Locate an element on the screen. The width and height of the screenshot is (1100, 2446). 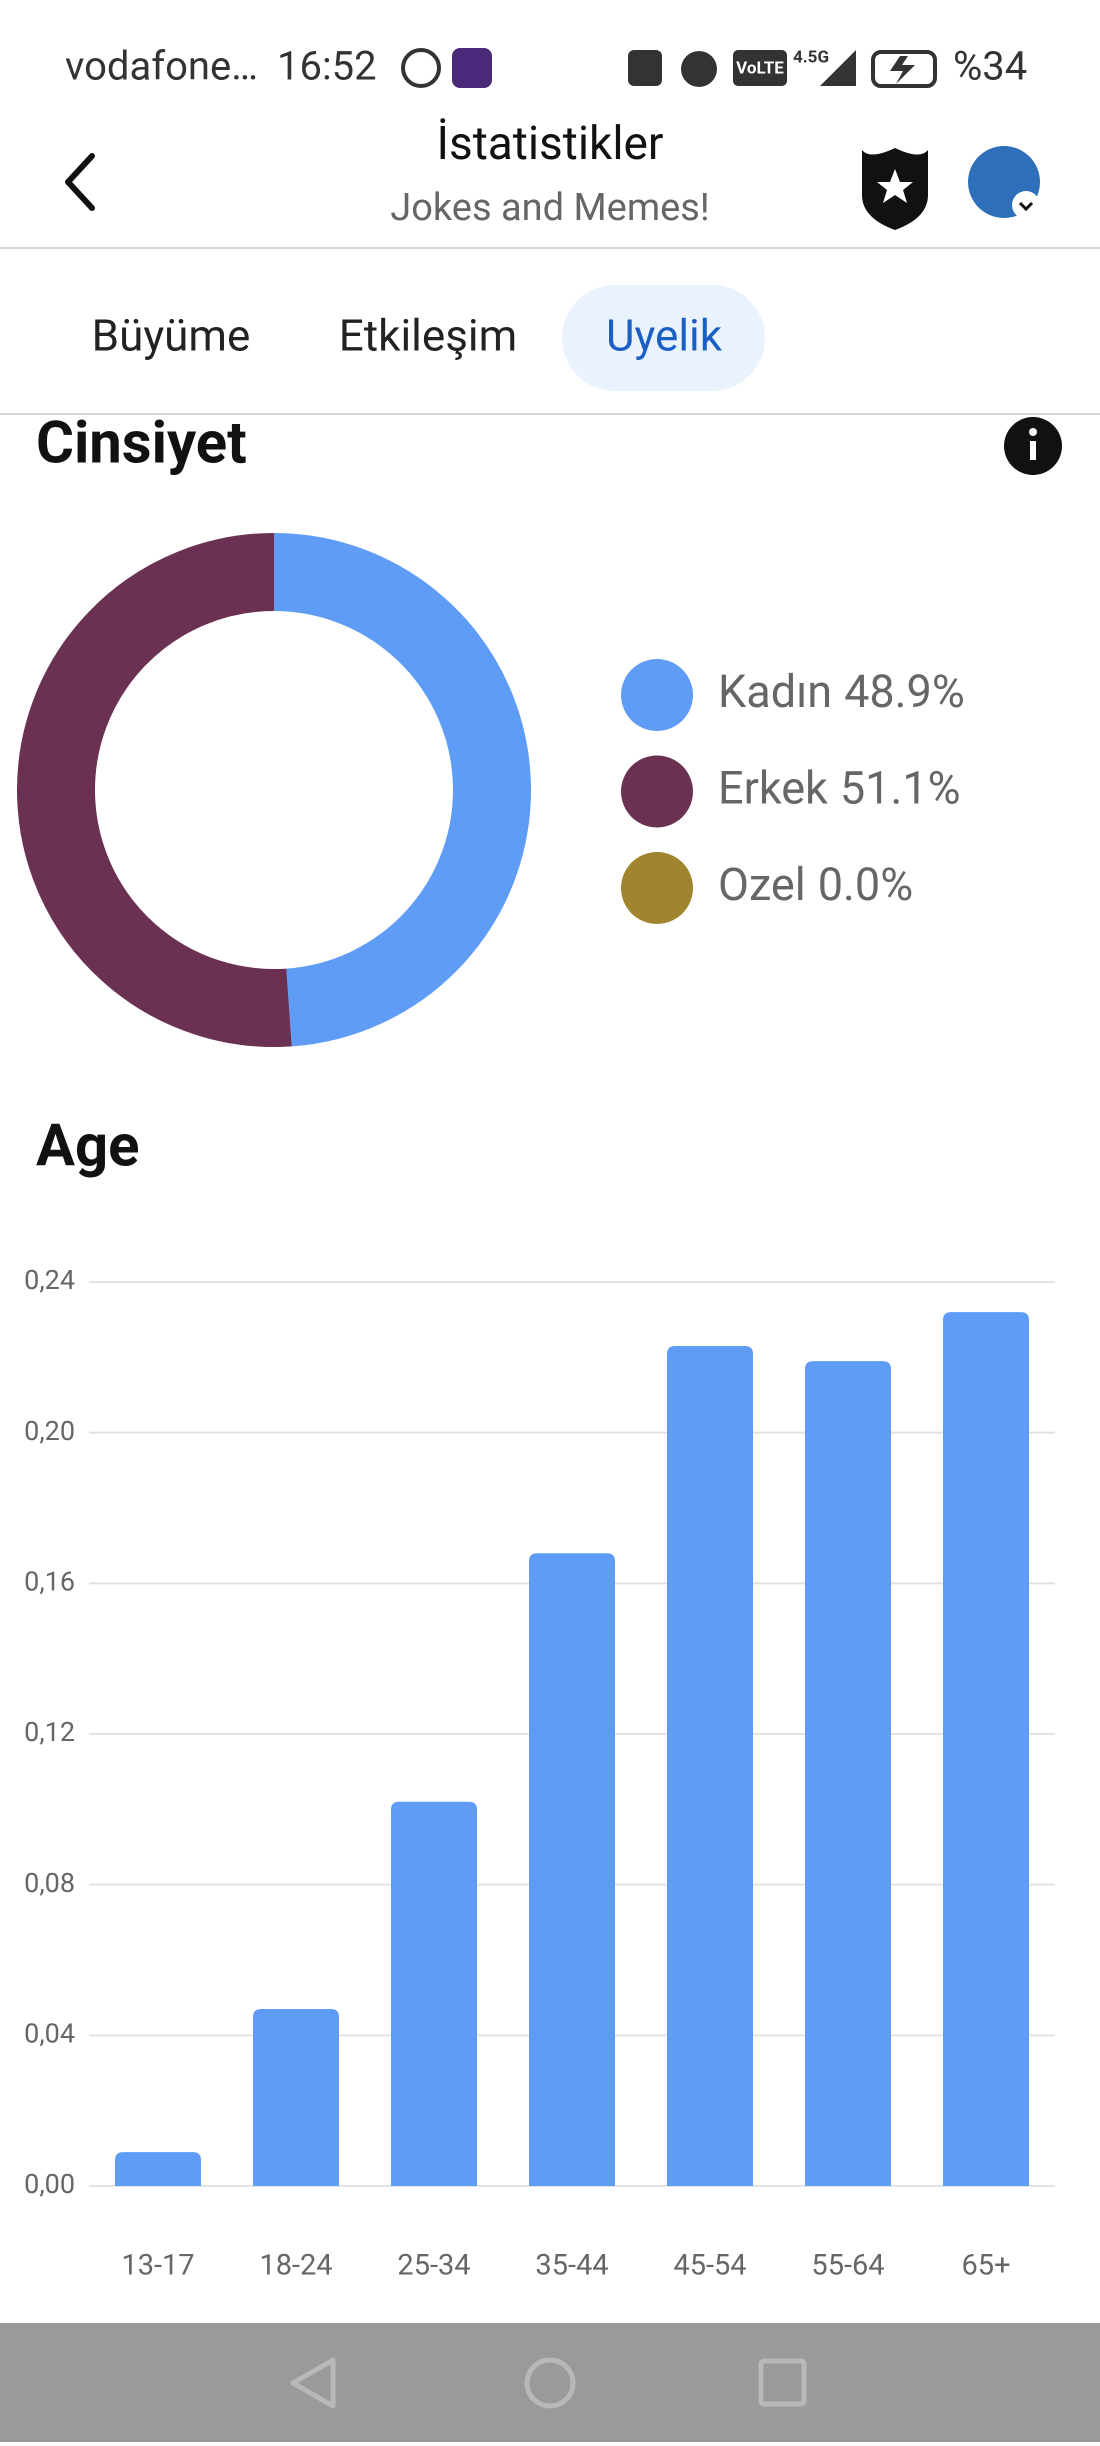
y-tick-label: 0,04 is located at coordinates (49, 2033).